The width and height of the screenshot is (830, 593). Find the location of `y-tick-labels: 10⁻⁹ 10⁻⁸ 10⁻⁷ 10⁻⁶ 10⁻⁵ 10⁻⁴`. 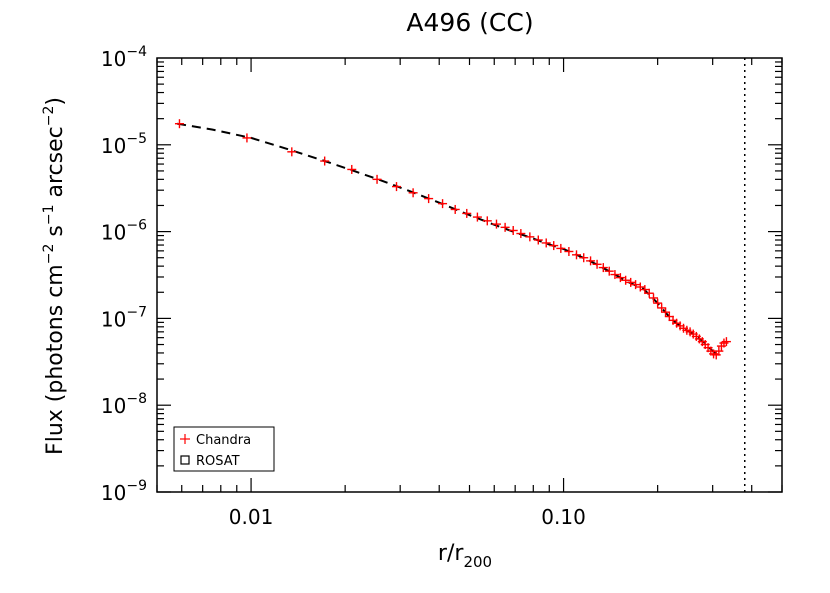

y-tick-labels: 10⁻⁹ 10⁻⁸ 10⁻⁷ 10⁻⁶ 10⁻⁵ 10⁻⁴ is located at coordinates (124, 274).